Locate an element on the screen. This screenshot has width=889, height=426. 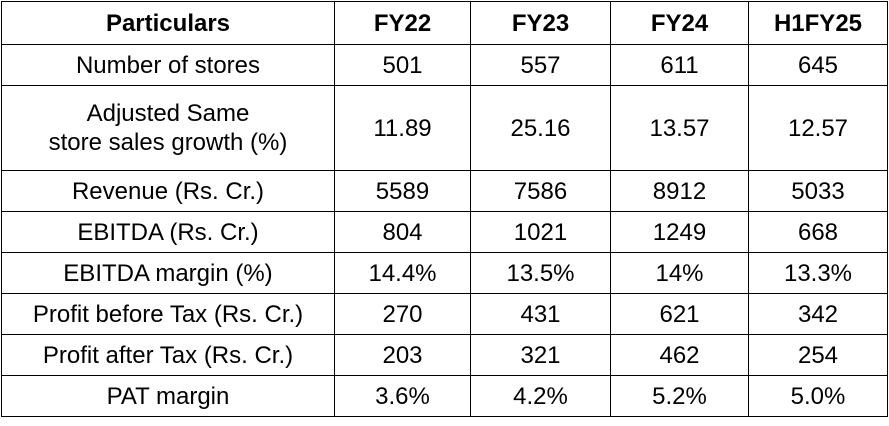
cell-value: 203 is located at coordinates (402, 355).